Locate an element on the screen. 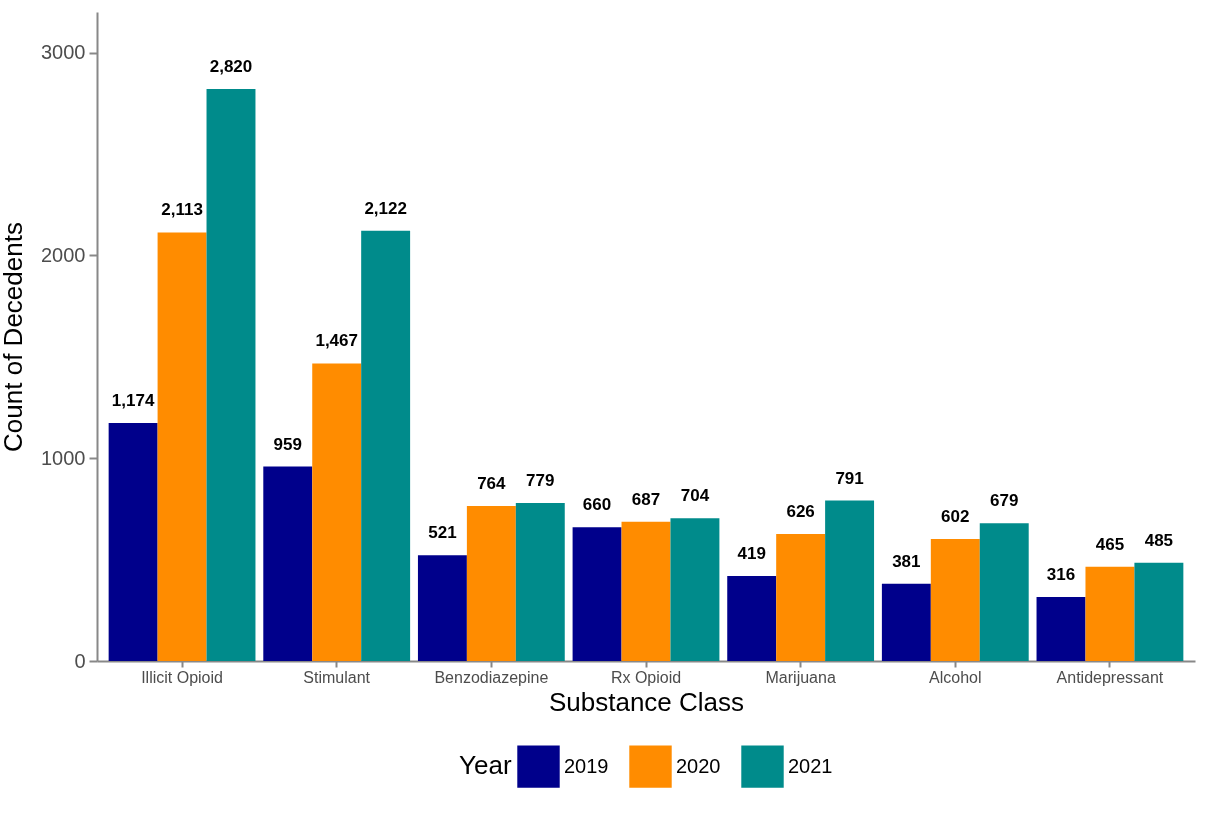 This screenshot has height=825, width=1228. data-label: 316 is located at coordinates (1061, 574).